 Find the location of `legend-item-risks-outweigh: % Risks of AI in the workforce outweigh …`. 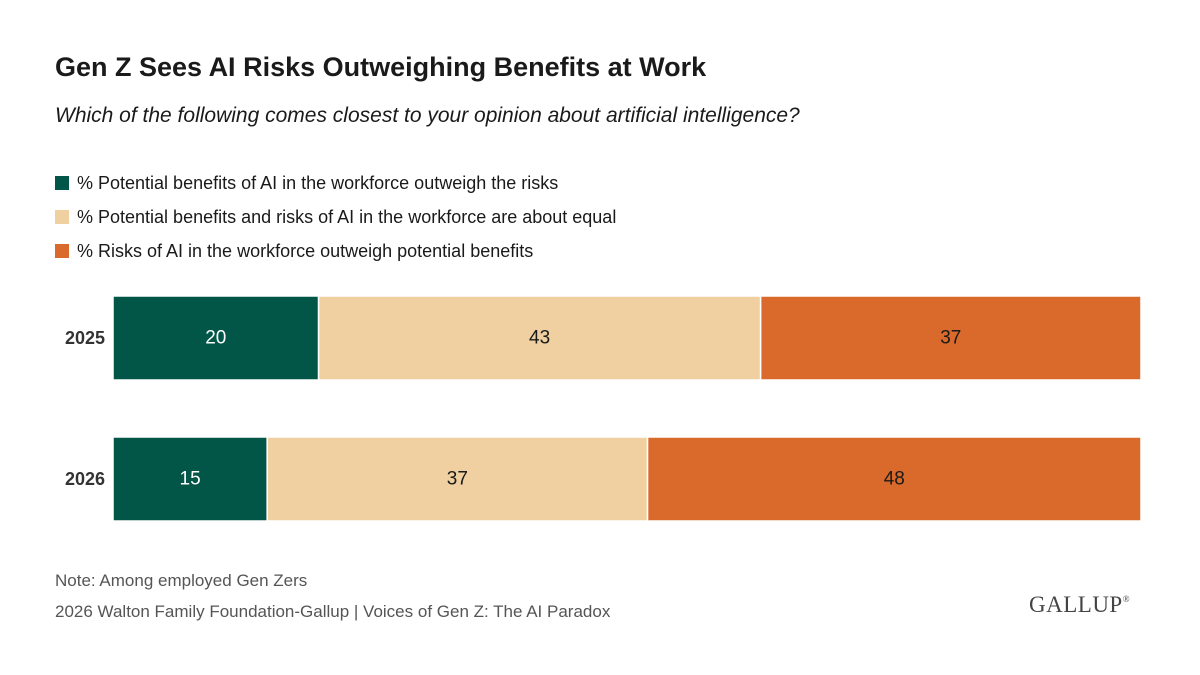

legend-item-risks-outweigh: % Risks of AI in the workforce outweigh … is located at coordinates (335, 251).